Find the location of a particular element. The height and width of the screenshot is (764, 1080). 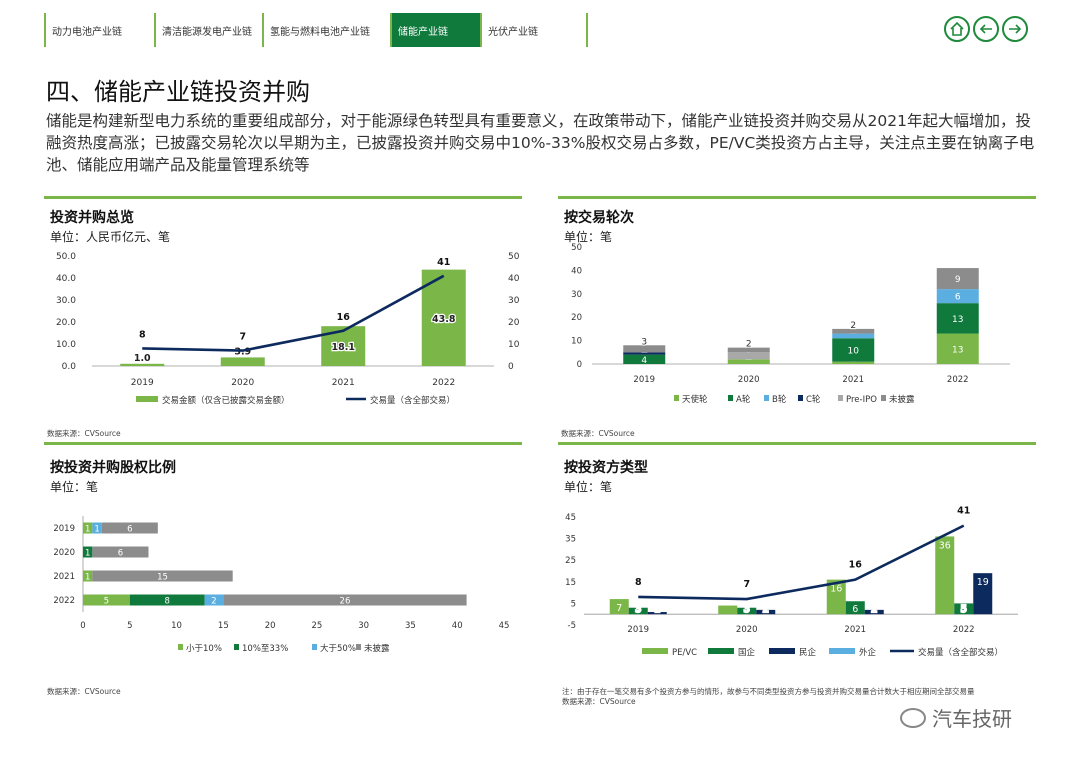

y2-tick-label: 50 is located at coordinates (514, 257).